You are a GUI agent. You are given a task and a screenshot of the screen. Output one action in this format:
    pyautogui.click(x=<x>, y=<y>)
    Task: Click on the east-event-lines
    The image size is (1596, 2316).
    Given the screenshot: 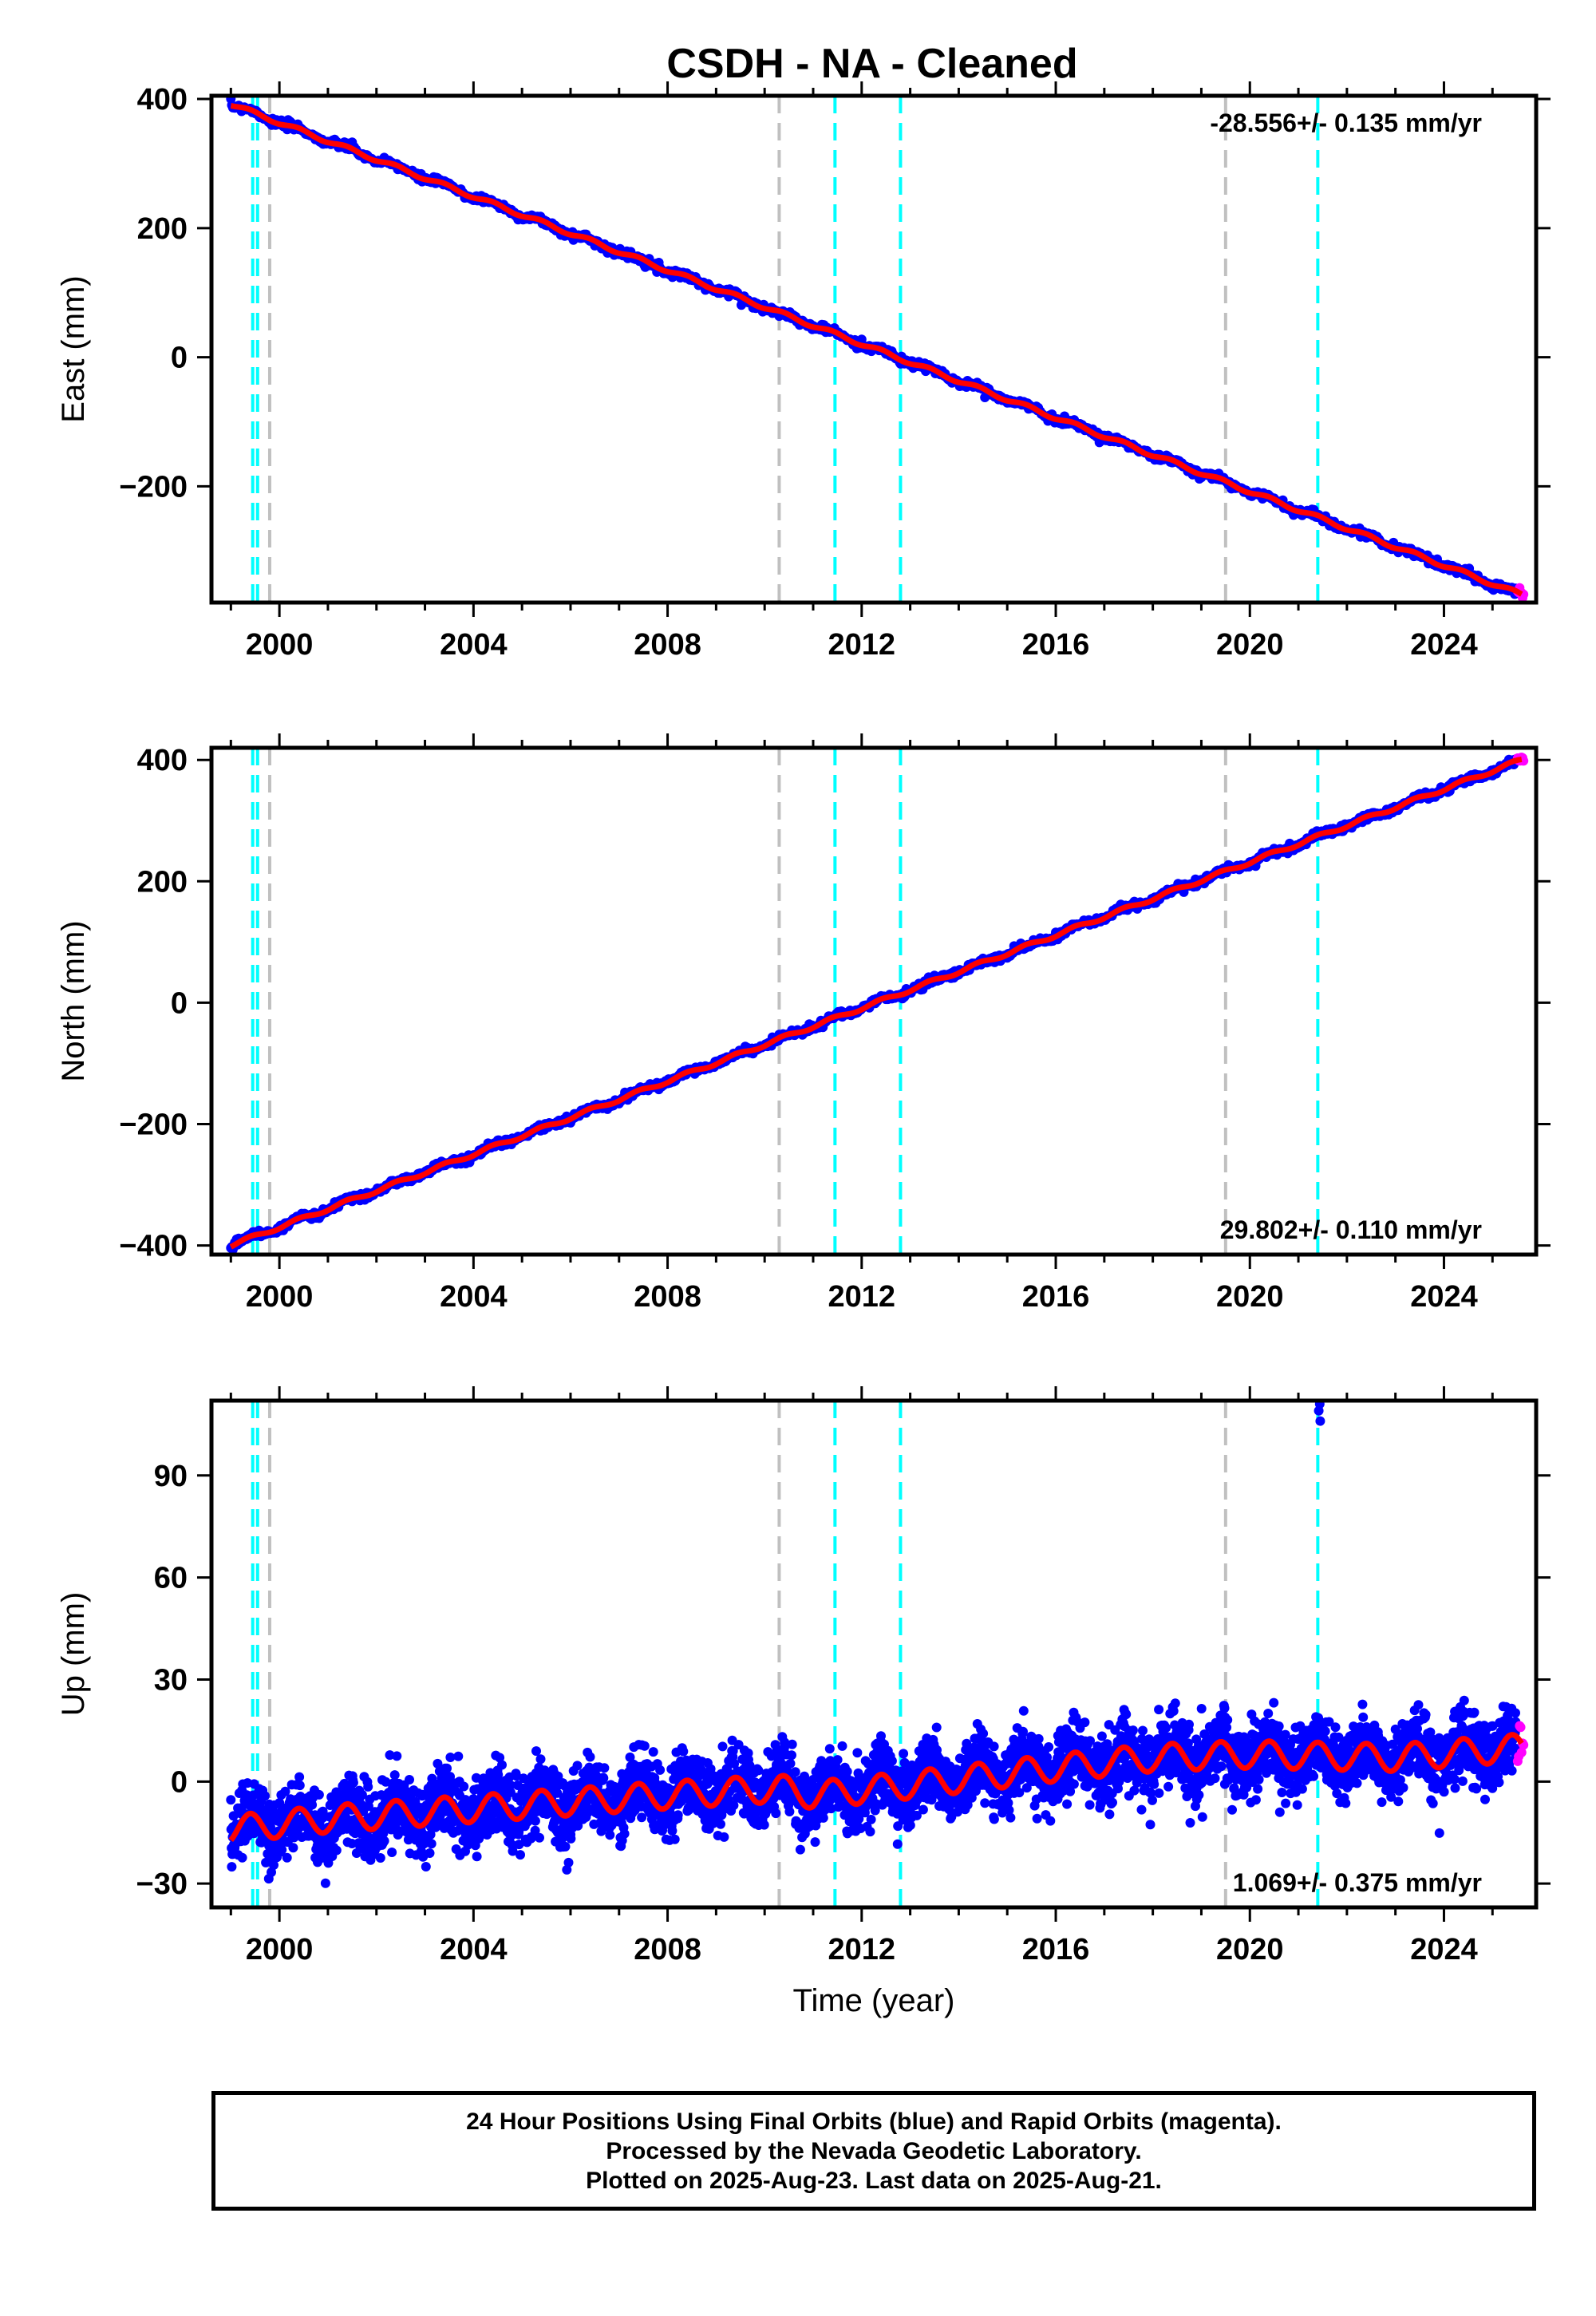 What is the action you would take?
    pyautogui.click(x=785, y=349)
    